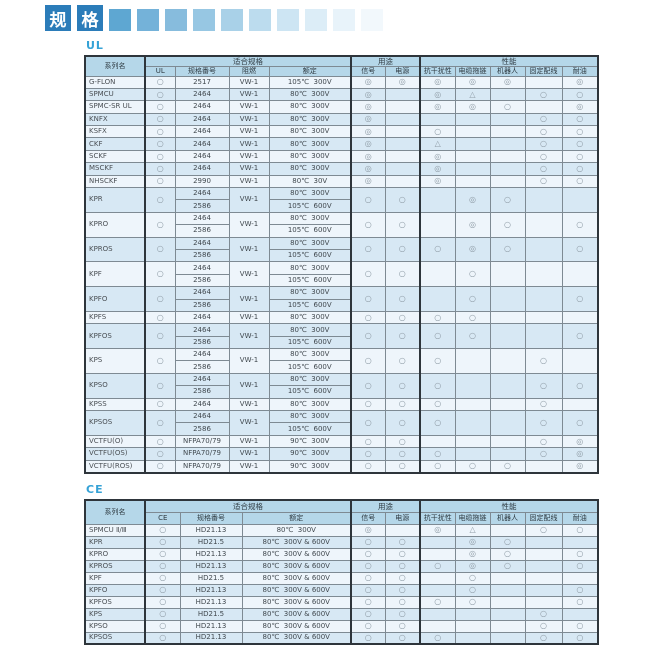 The width and height of the screenshot is (650, 653). I want to click on table-row: KPSOS ○ 2464 VW-1 80℃ 300V ○ ○ ○ ○ ○, so click(341, 423).